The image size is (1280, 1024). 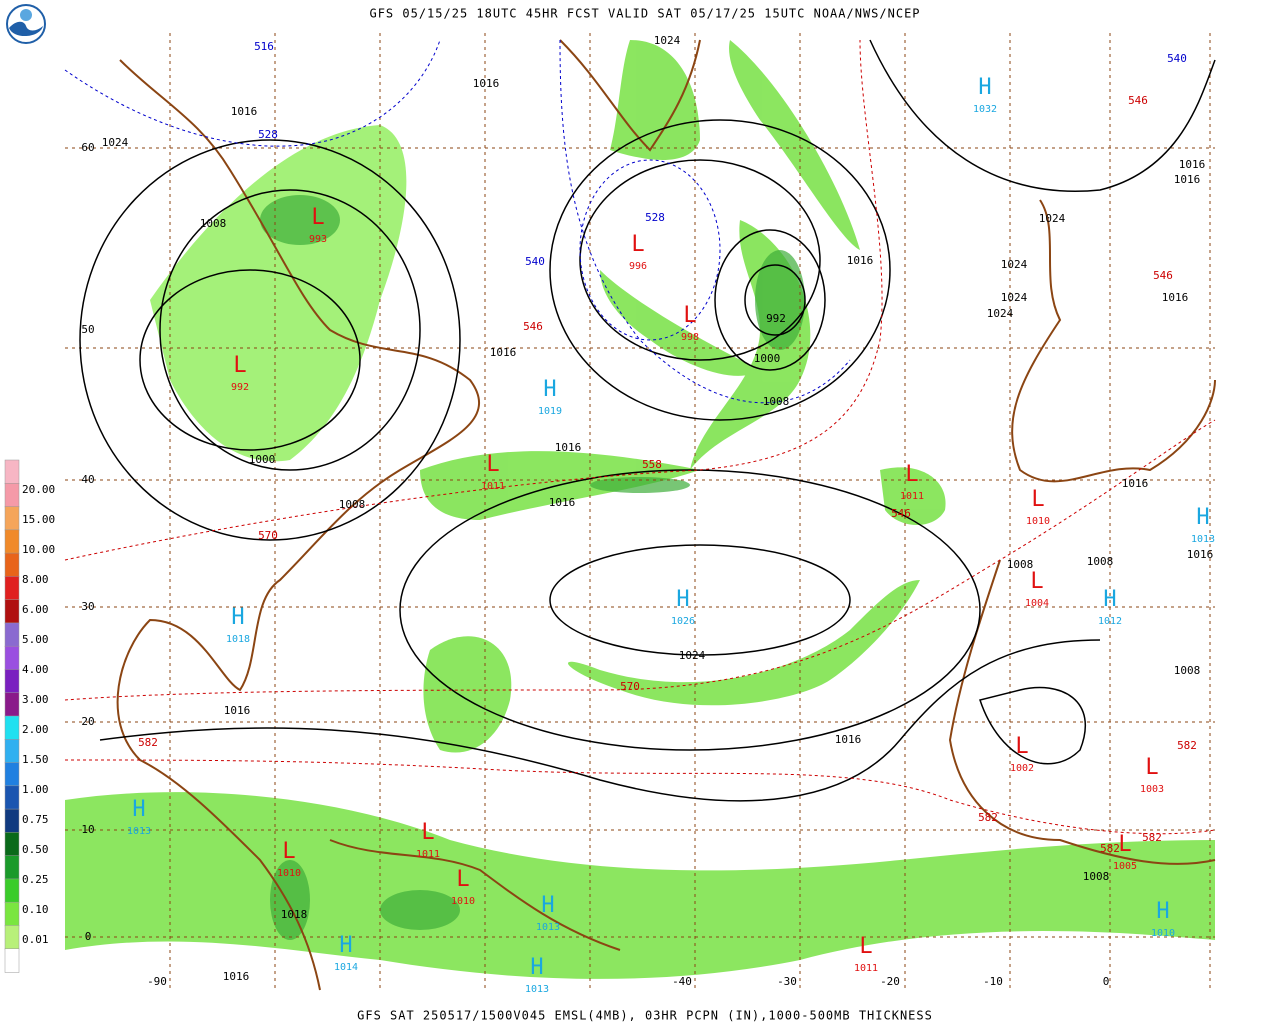 What do you see at coordinates (238, 639) in the screenshot?
I see `pressure-center-value: 1018` at bounding box center [238, 639].